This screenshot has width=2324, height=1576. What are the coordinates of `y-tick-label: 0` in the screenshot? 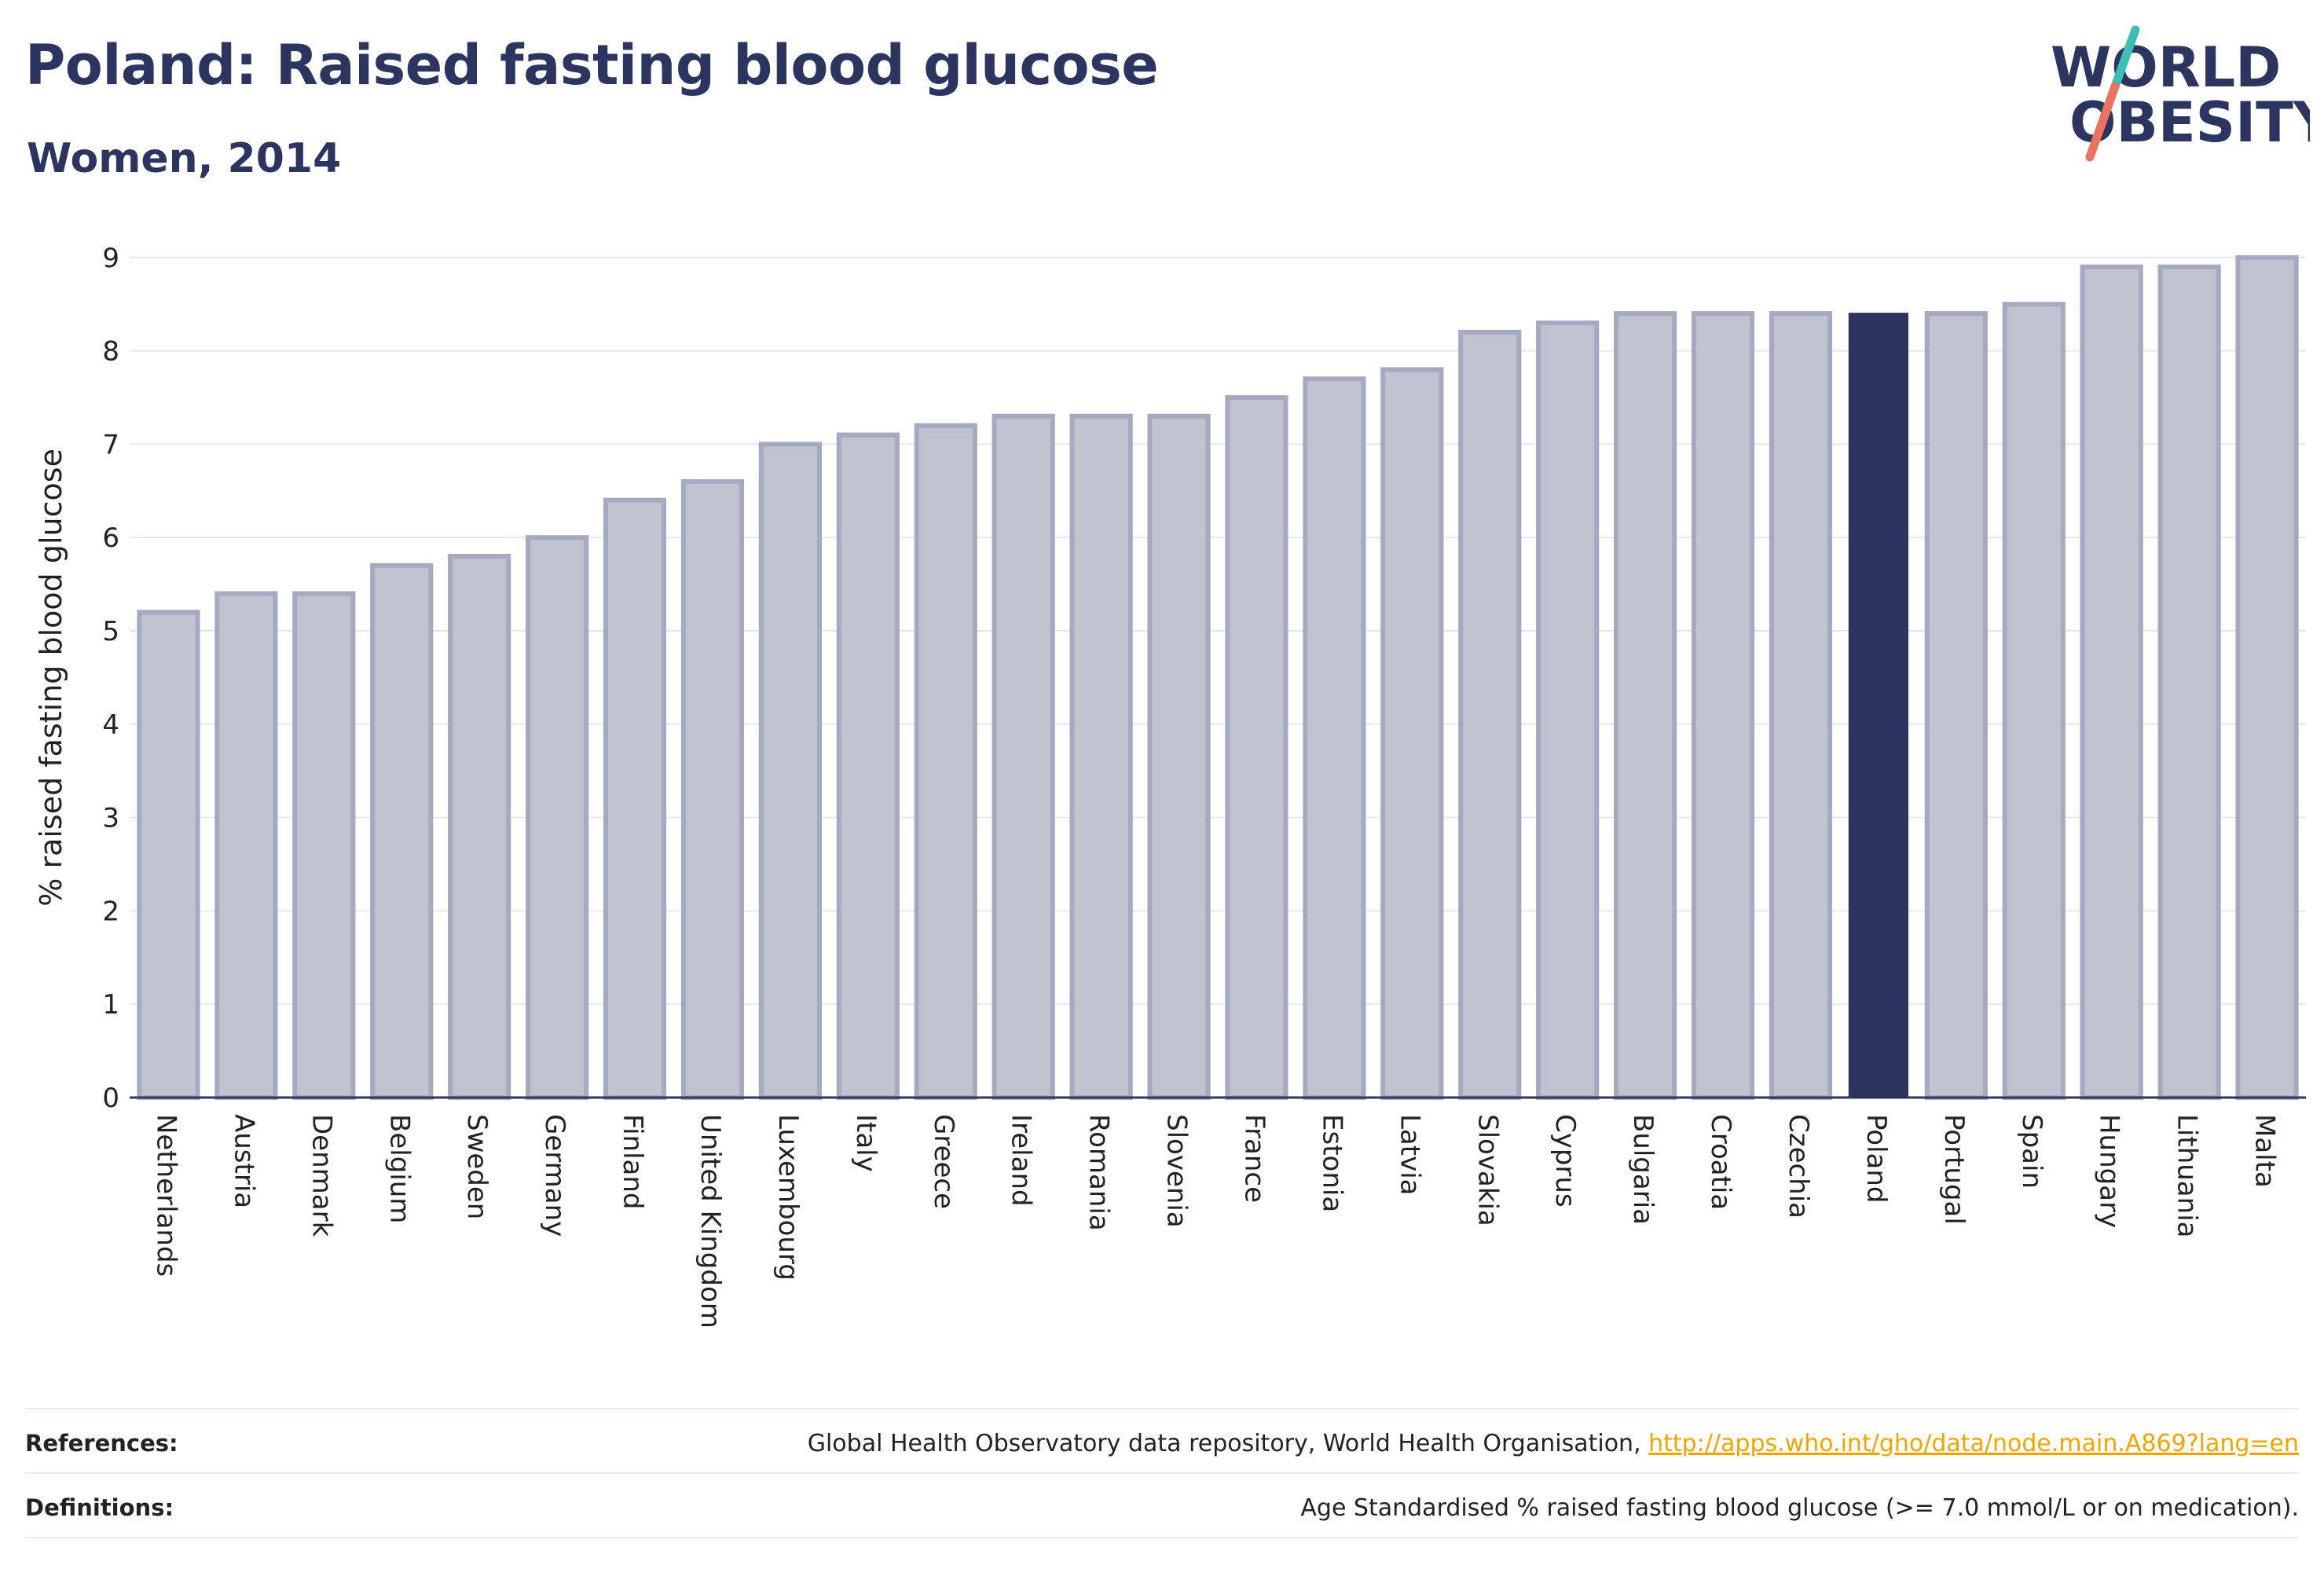 It's located at (110, 1098).